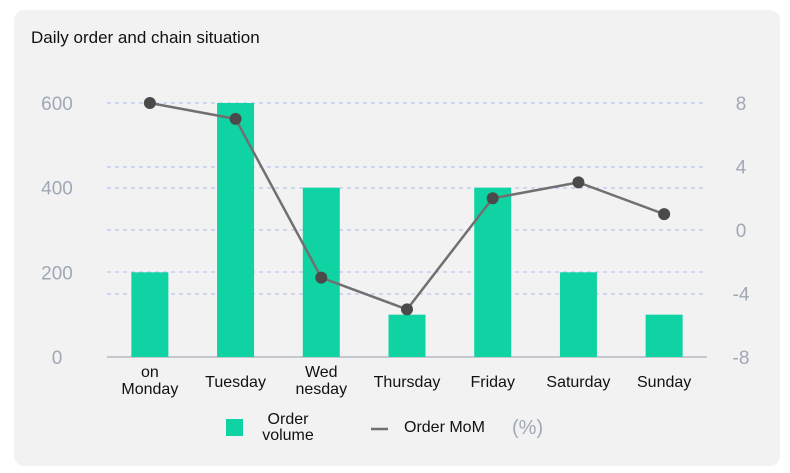 The image size is (790, 473). What do you see at coordinates (149, 381) in the screenshot?
I see `x-tick-label: on Monday` at bounding box center [149, 381].